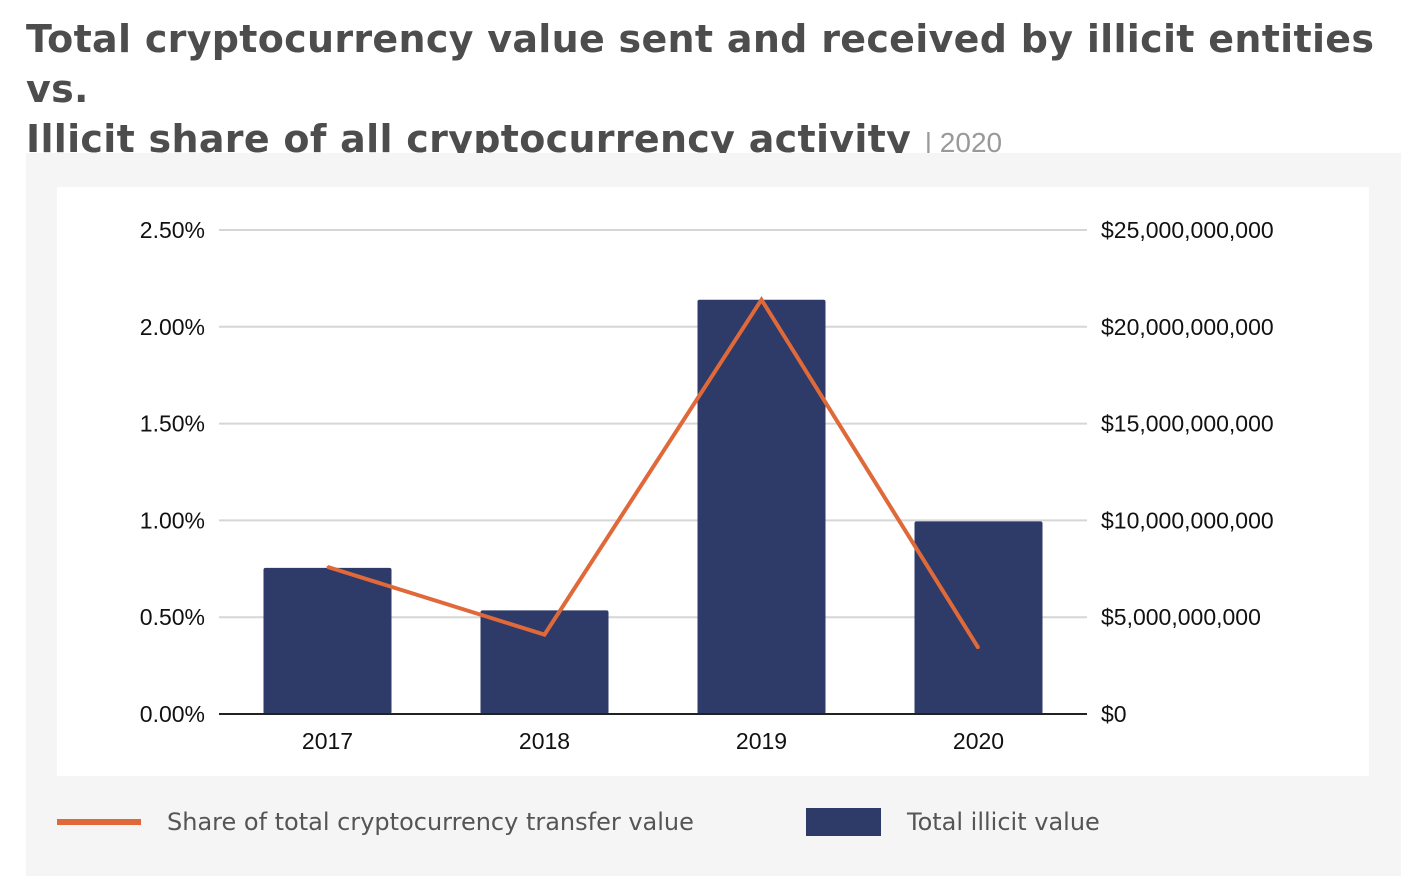  Describe the element at coordinates (327, 741) in the screenshot. I see `x-tick-label: 2017` at that location.